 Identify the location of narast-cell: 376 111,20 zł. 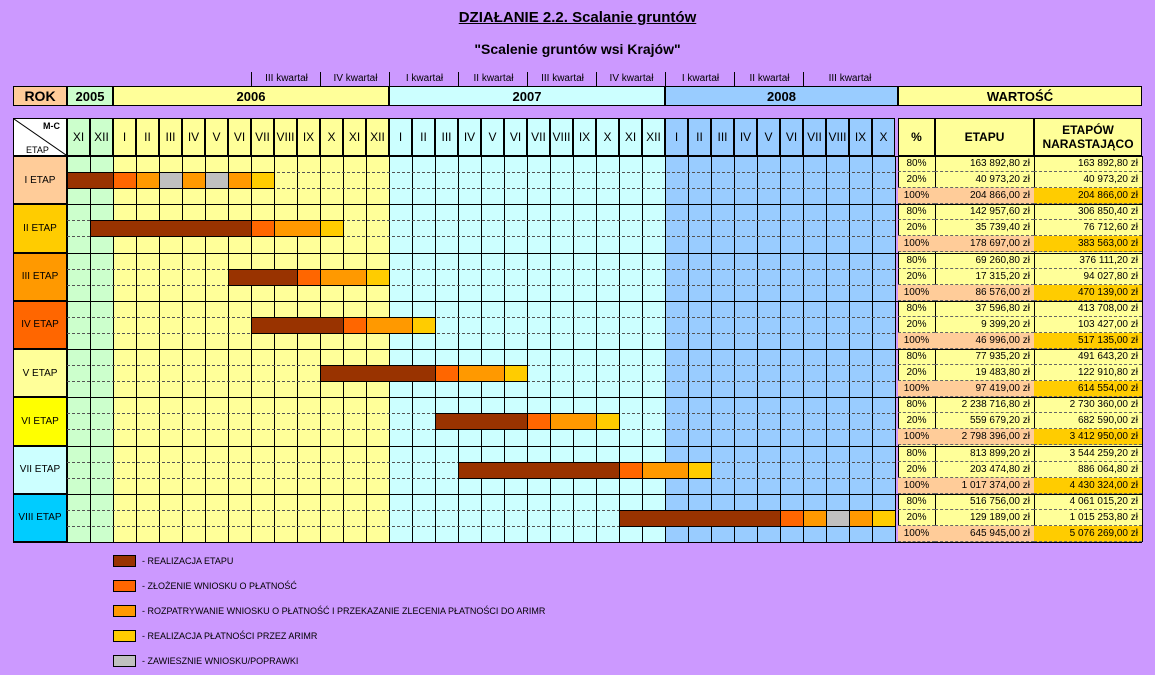
(1088, 261).